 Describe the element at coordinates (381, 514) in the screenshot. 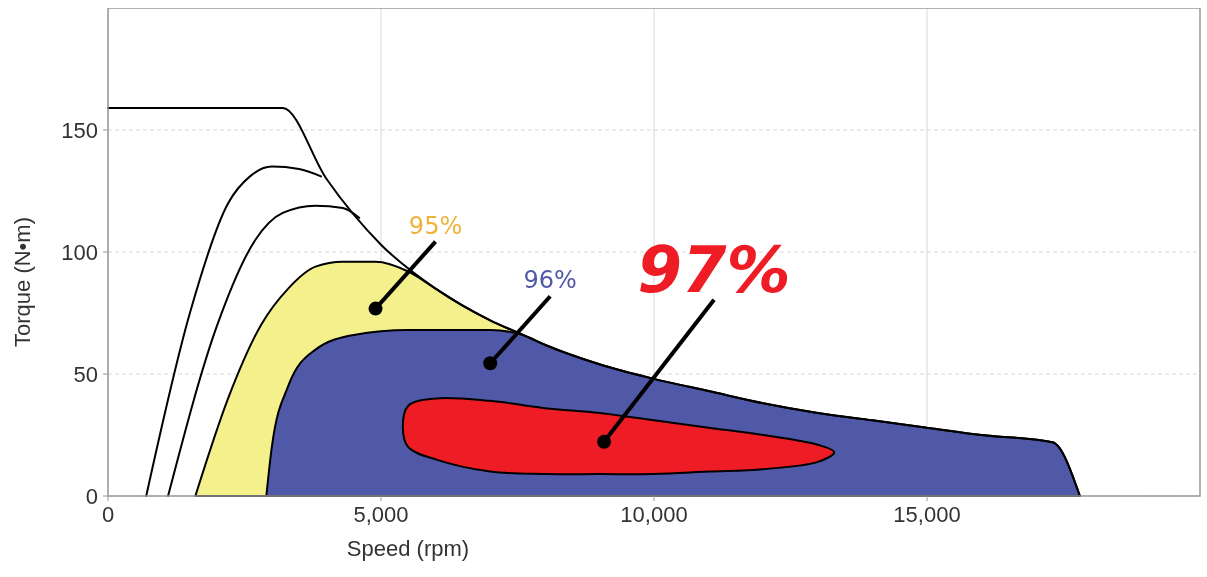

I see `x-tick-label: 5,000` at that location.